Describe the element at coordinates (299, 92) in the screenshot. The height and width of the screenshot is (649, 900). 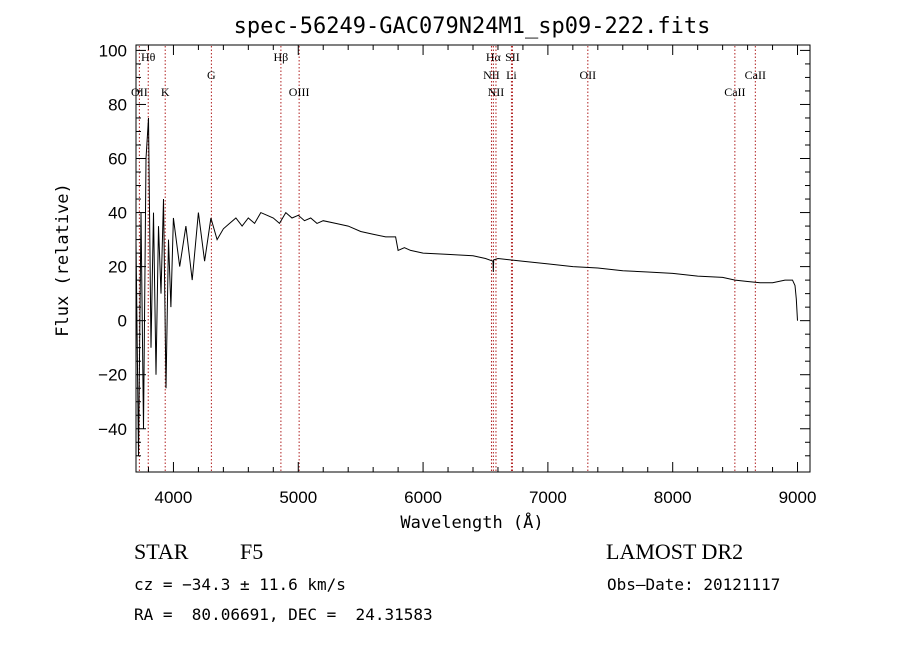
I see `spectral-line-label: OIII` at that location.